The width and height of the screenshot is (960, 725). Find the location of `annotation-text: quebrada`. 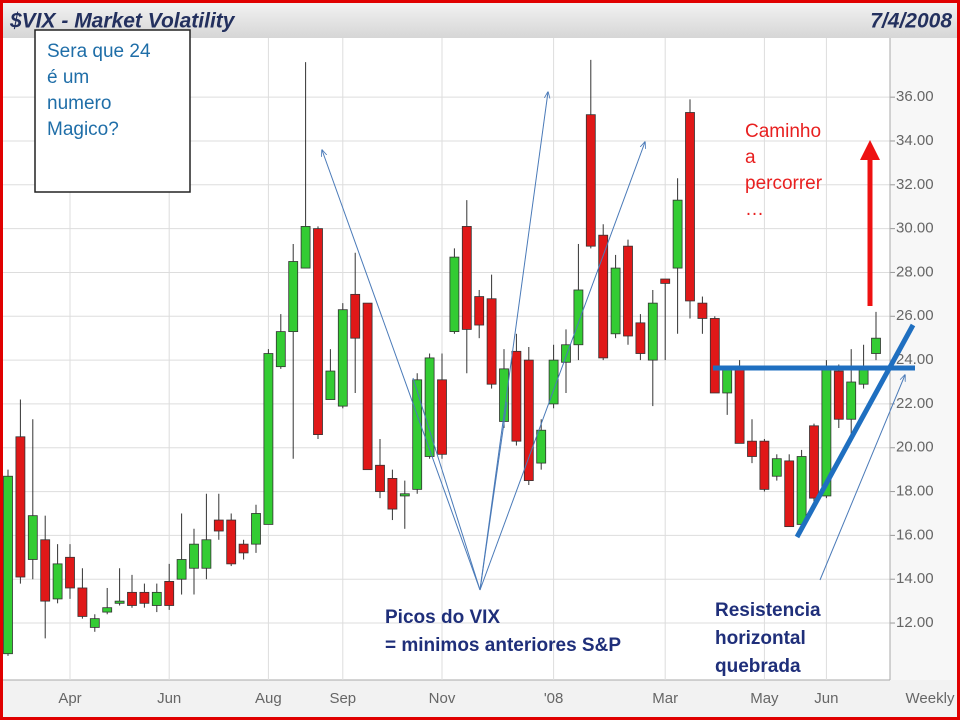

annotation-text: quebrada is located at coordinates (758, 666).